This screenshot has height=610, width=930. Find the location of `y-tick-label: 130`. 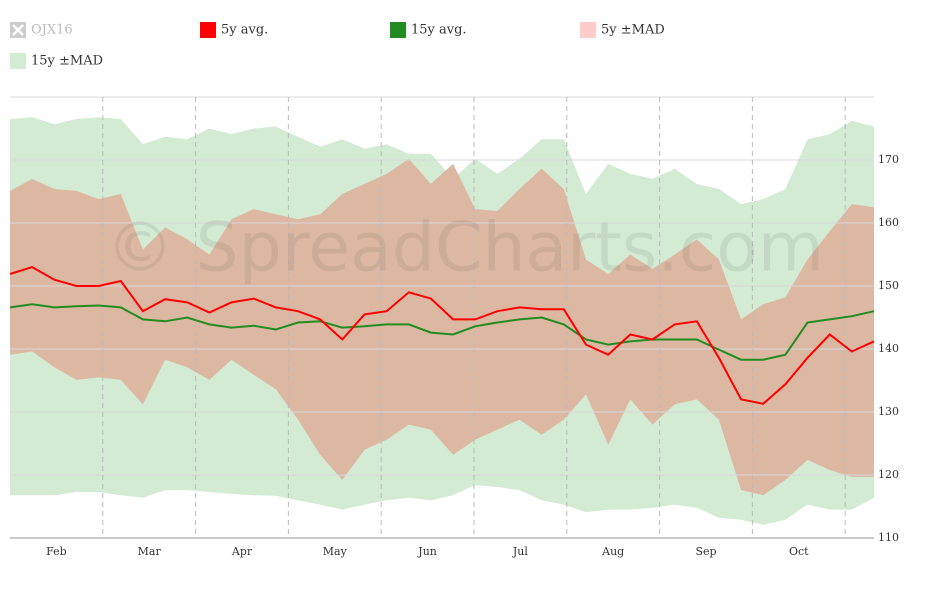

y-tick-label: 130 is located at coordinates (888, 411).